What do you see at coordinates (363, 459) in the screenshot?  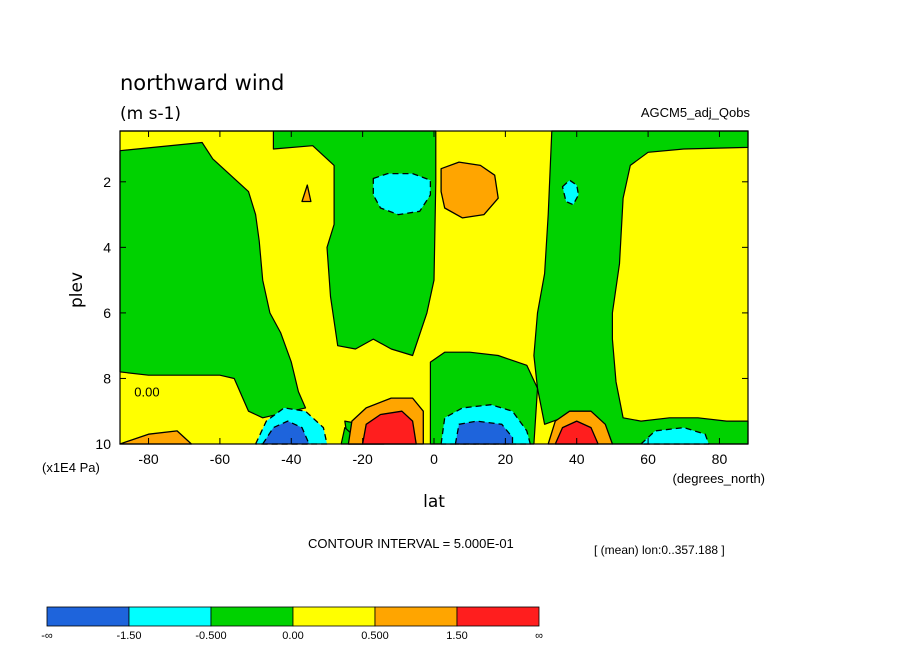 I see `x-tick-label: -20` at bounding box center [363, 459].